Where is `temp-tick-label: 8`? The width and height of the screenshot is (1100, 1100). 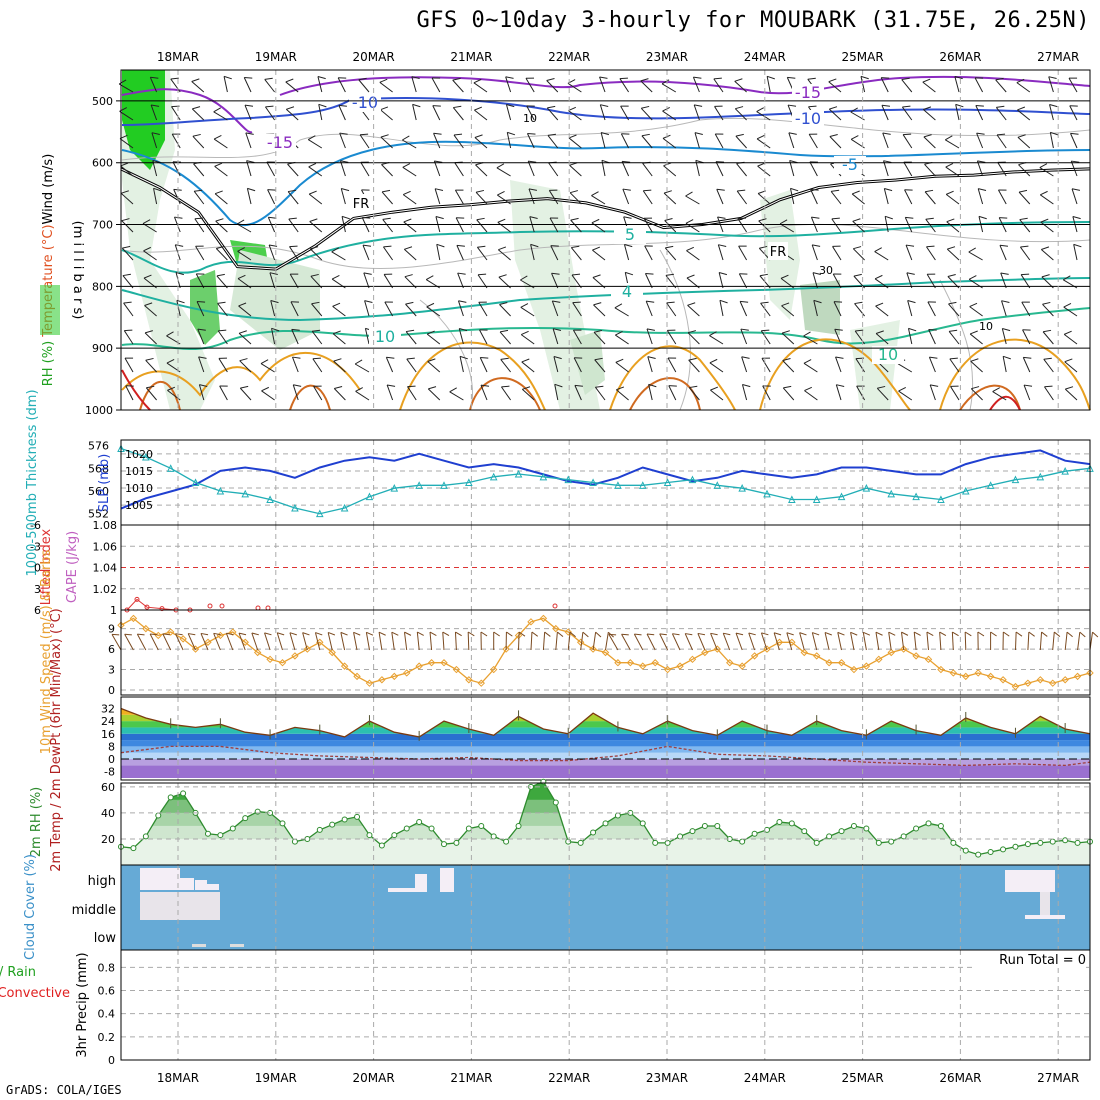
temp-tick-label: 8 is located at coordinates (111, 746).